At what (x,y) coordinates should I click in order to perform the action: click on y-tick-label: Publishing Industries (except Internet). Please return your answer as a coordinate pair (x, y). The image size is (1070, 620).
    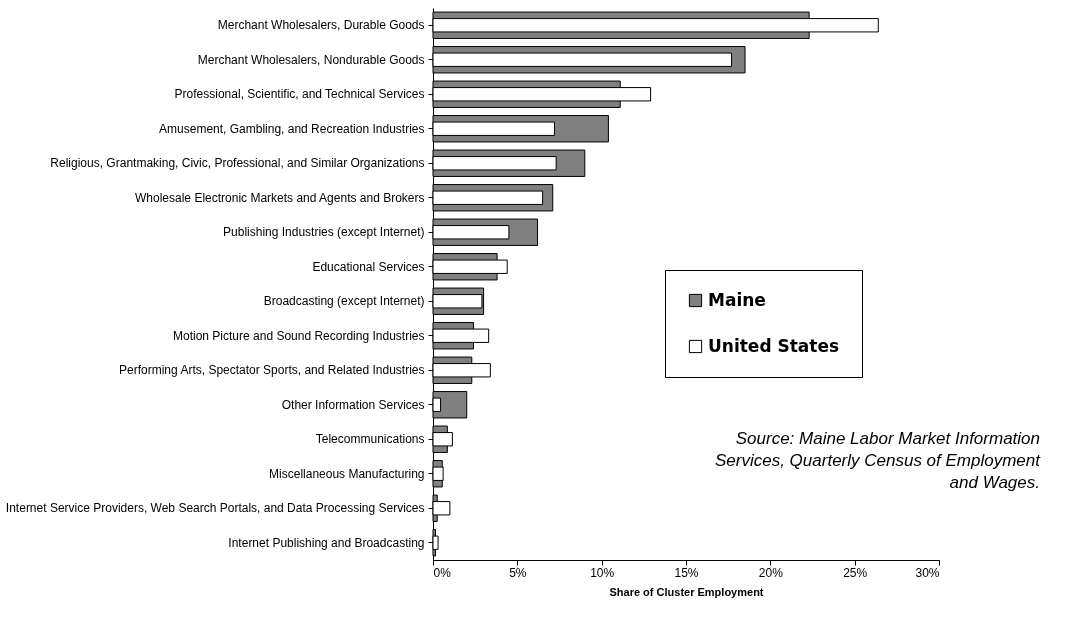
    Looking at the image, I should click on (324, 232).